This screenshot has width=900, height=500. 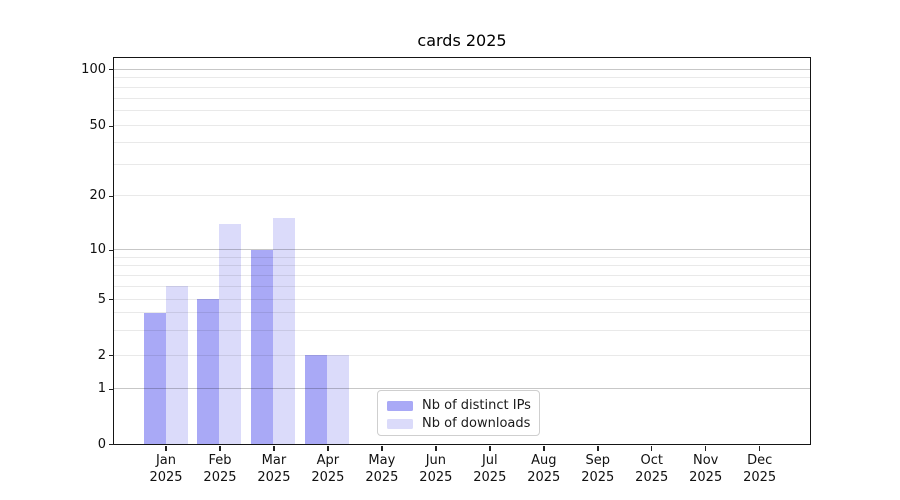 What do you see at coordinates (706, 460) in the screenshot?
I see `x-tick-month: Nov` at bounding box center [706, 460].